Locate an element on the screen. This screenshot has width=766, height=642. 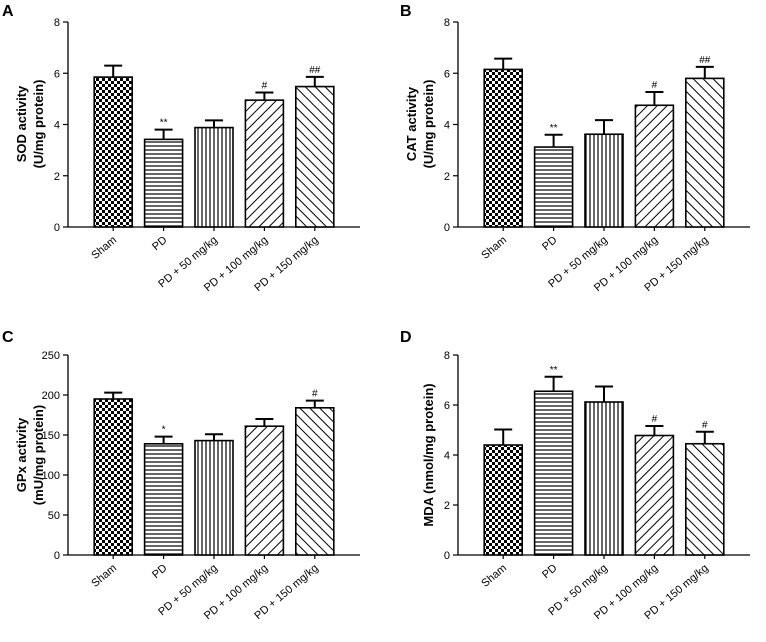
x-tick-label-d-0: Sham is located at coordinates (494, 576).